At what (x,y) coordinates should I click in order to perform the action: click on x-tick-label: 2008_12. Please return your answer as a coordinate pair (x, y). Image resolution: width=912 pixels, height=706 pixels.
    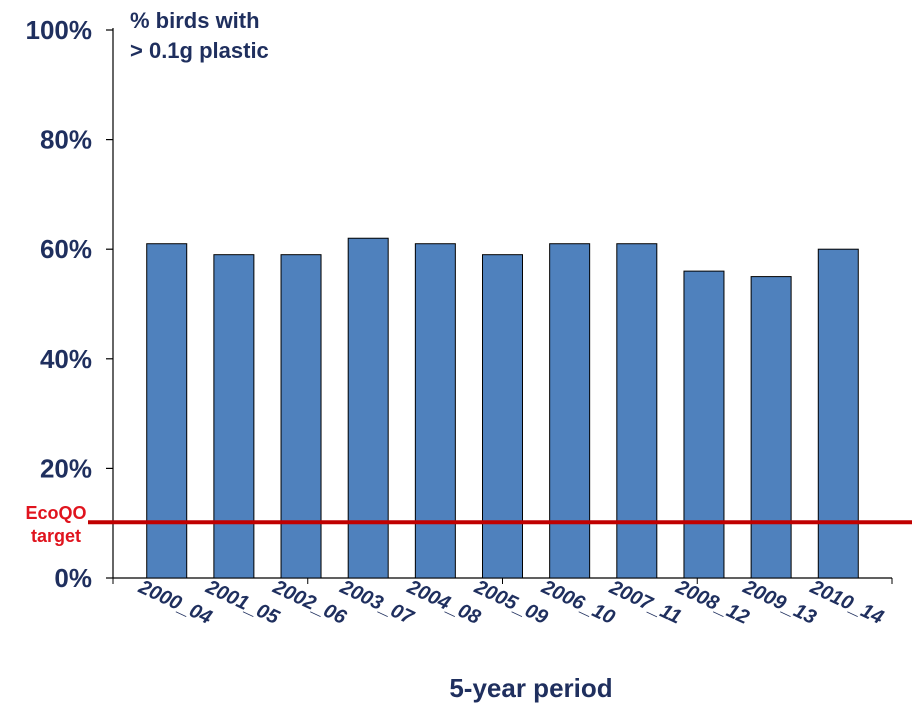
    Looking at the image, I should click on (712, 602).